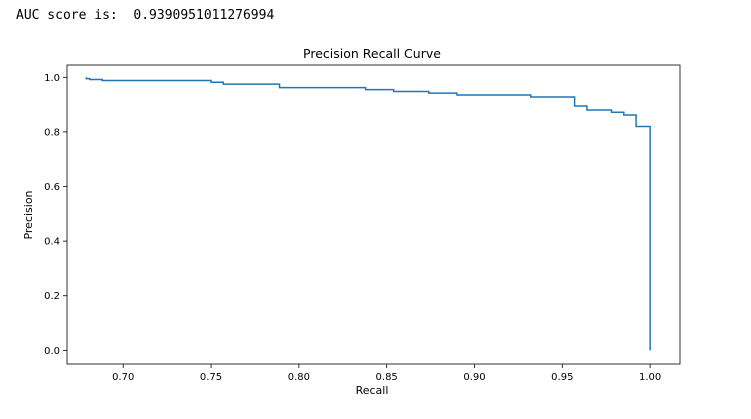 The image size is (751, 419). Describe the element at coordinates (387, 377) in the screenshot. I see `x-tick-label: 0.85` at that location.